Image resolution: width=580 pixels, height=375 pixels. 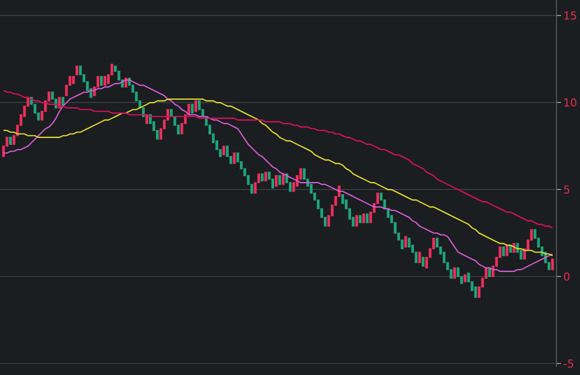 What do you see at coordinates (568, 363) in the screenshot?
I see `y-tick-label: -5` at bounding box center [568, 363].